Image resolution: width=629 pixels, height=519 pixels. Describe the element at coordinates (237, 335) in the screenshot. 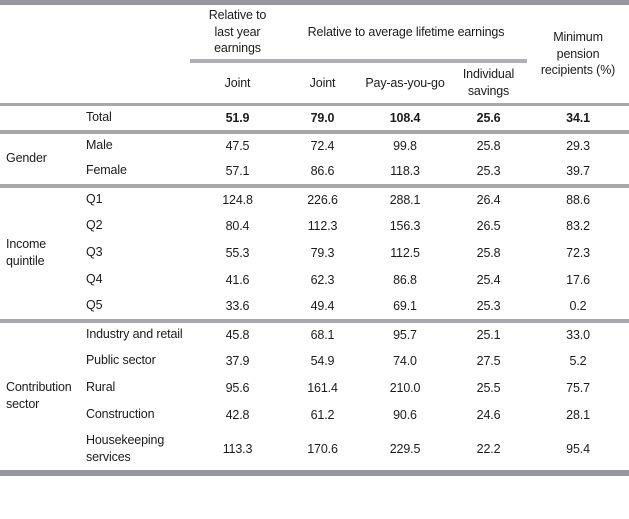

I see `table-cell: 45.8` at that location.